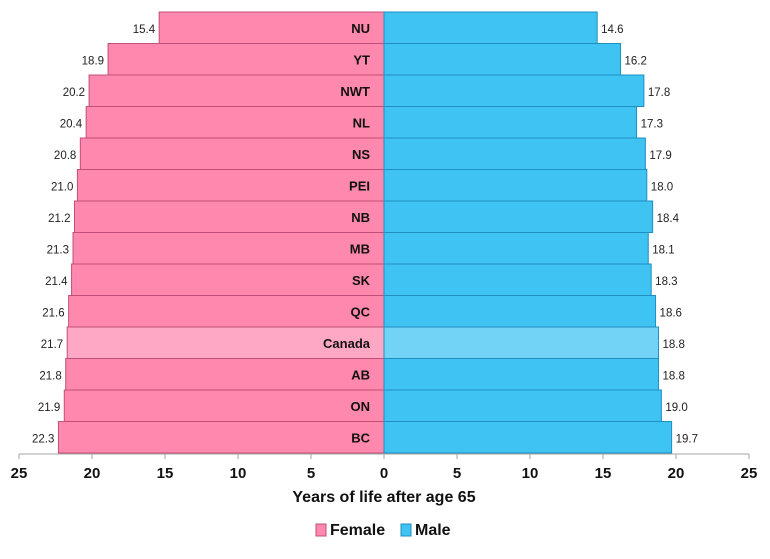  What do you see at coordinates (360, 374) in the screenshot?
I see `category-label: AB` at bounding box center [360, 374].